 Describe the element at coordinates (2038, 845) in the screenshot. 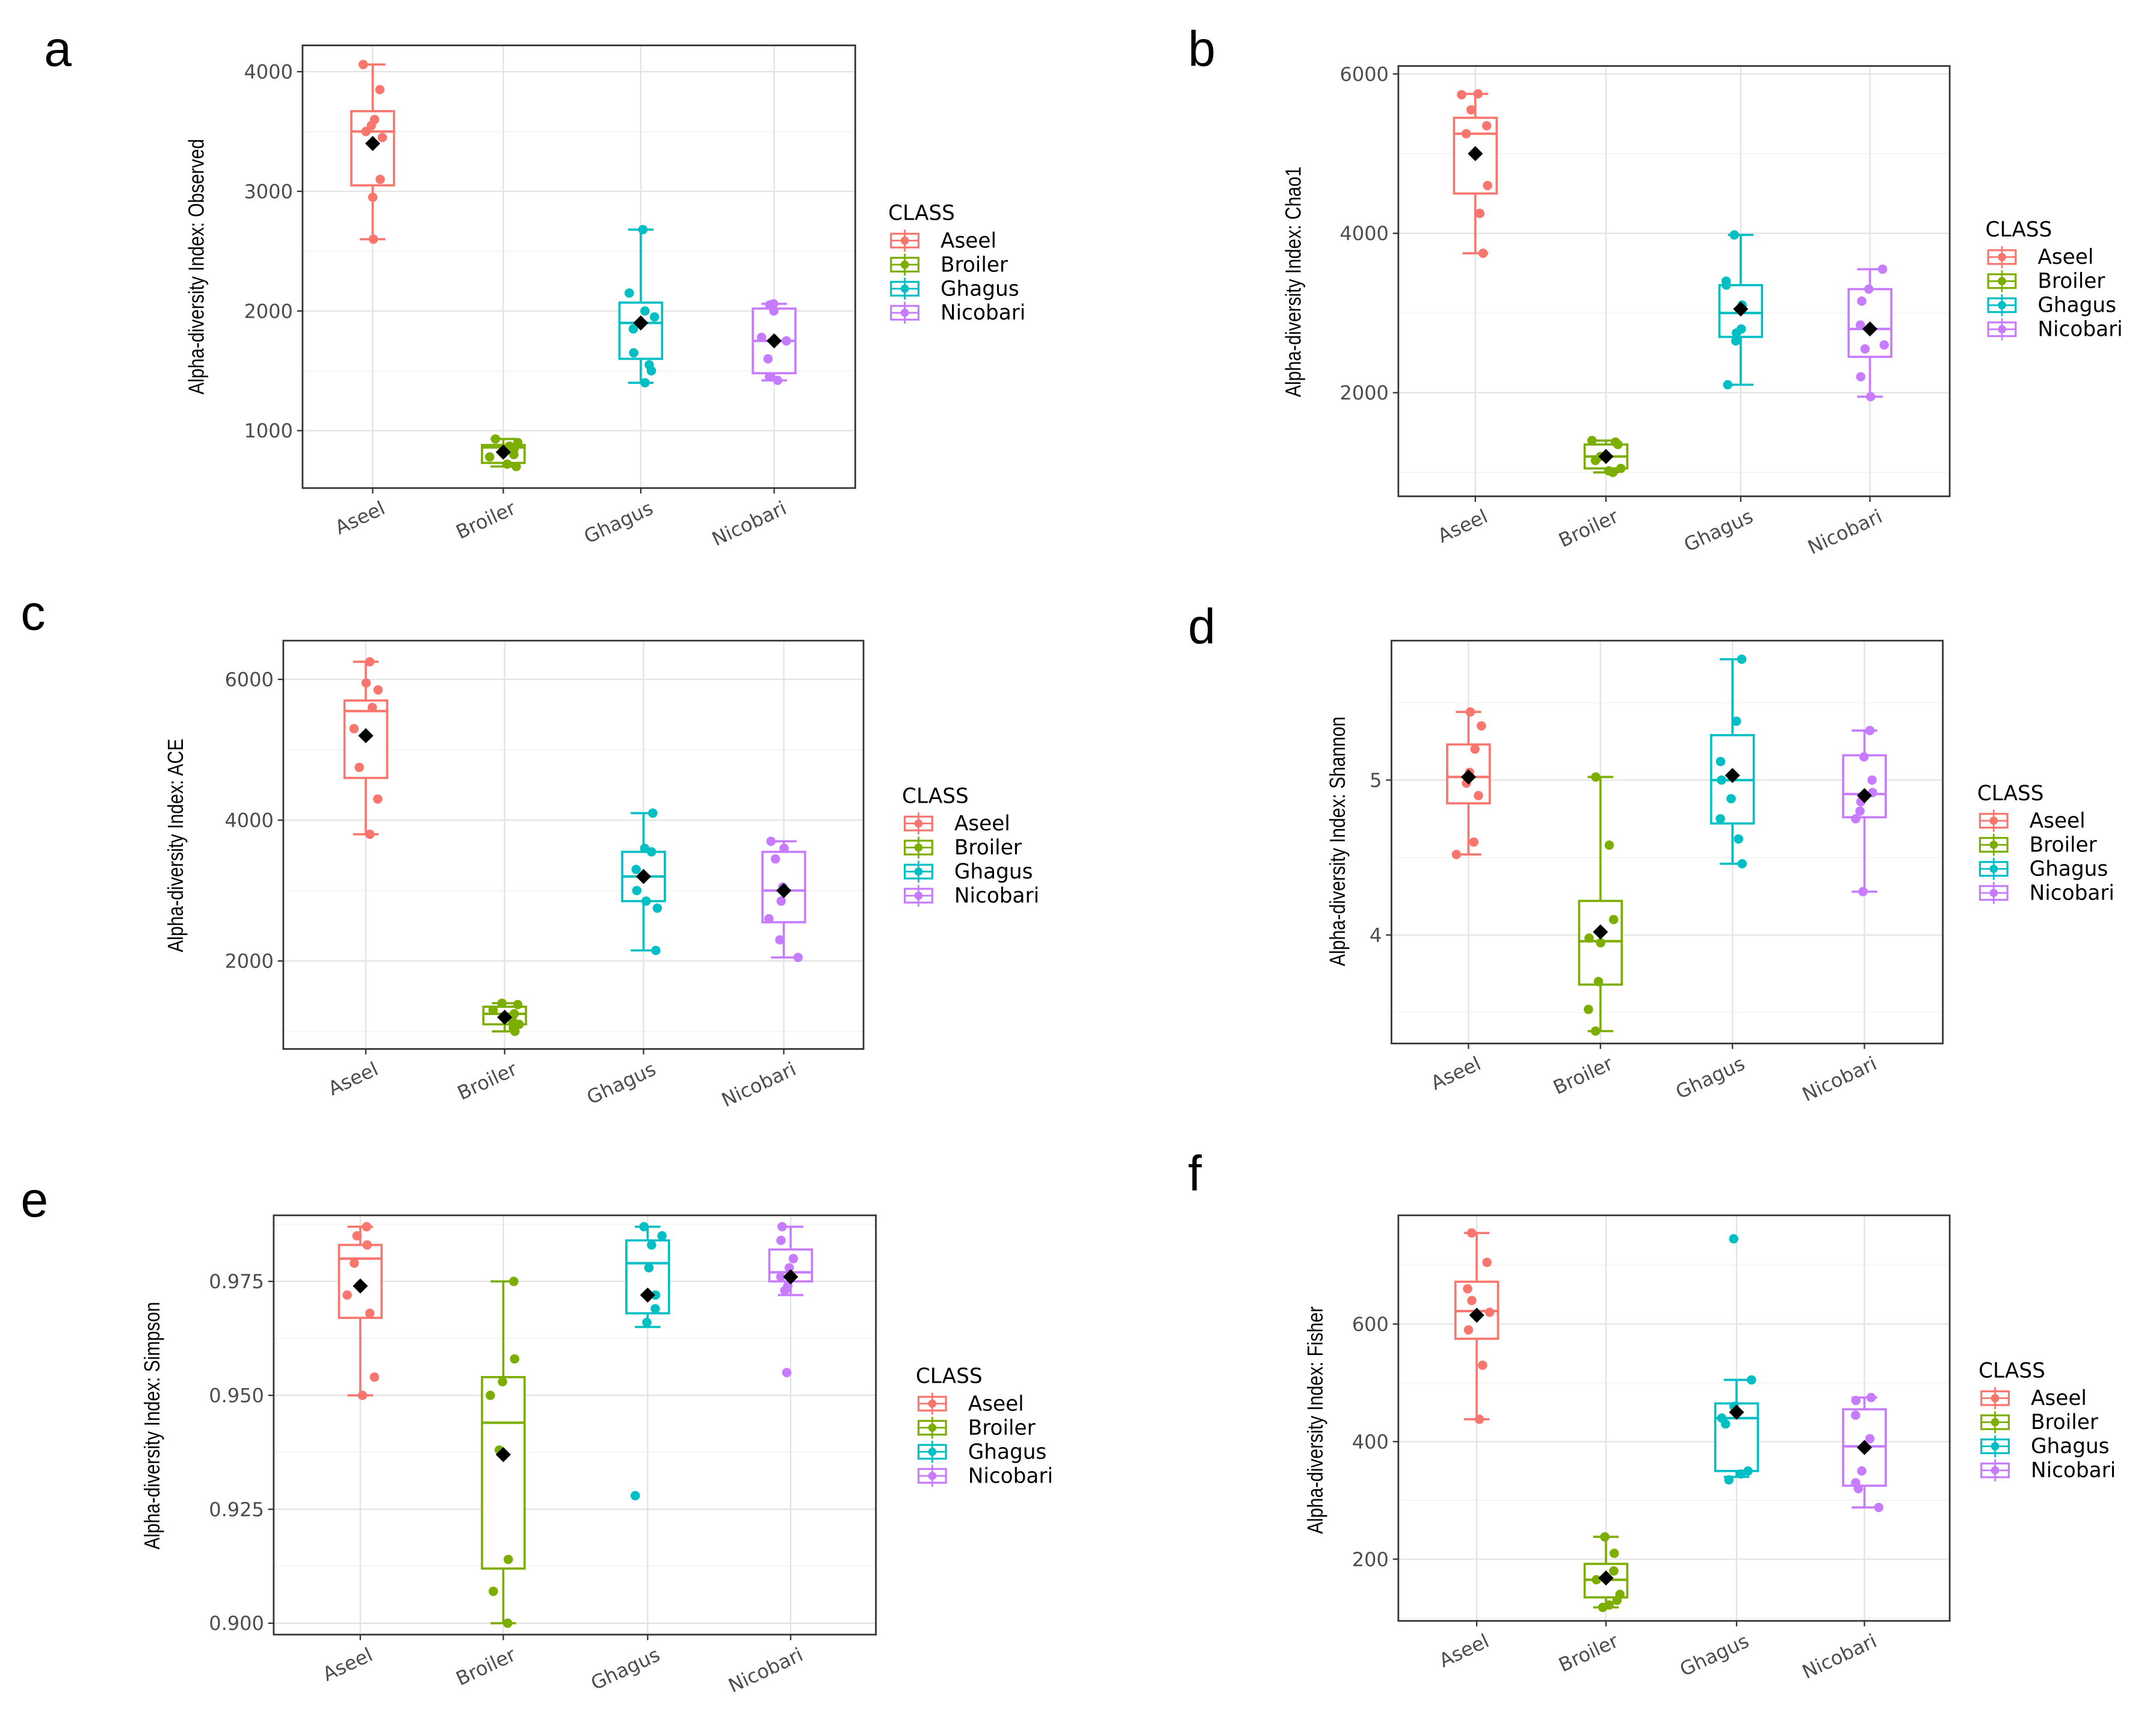

I see `legend-item-broiler: Broiler` at that location.